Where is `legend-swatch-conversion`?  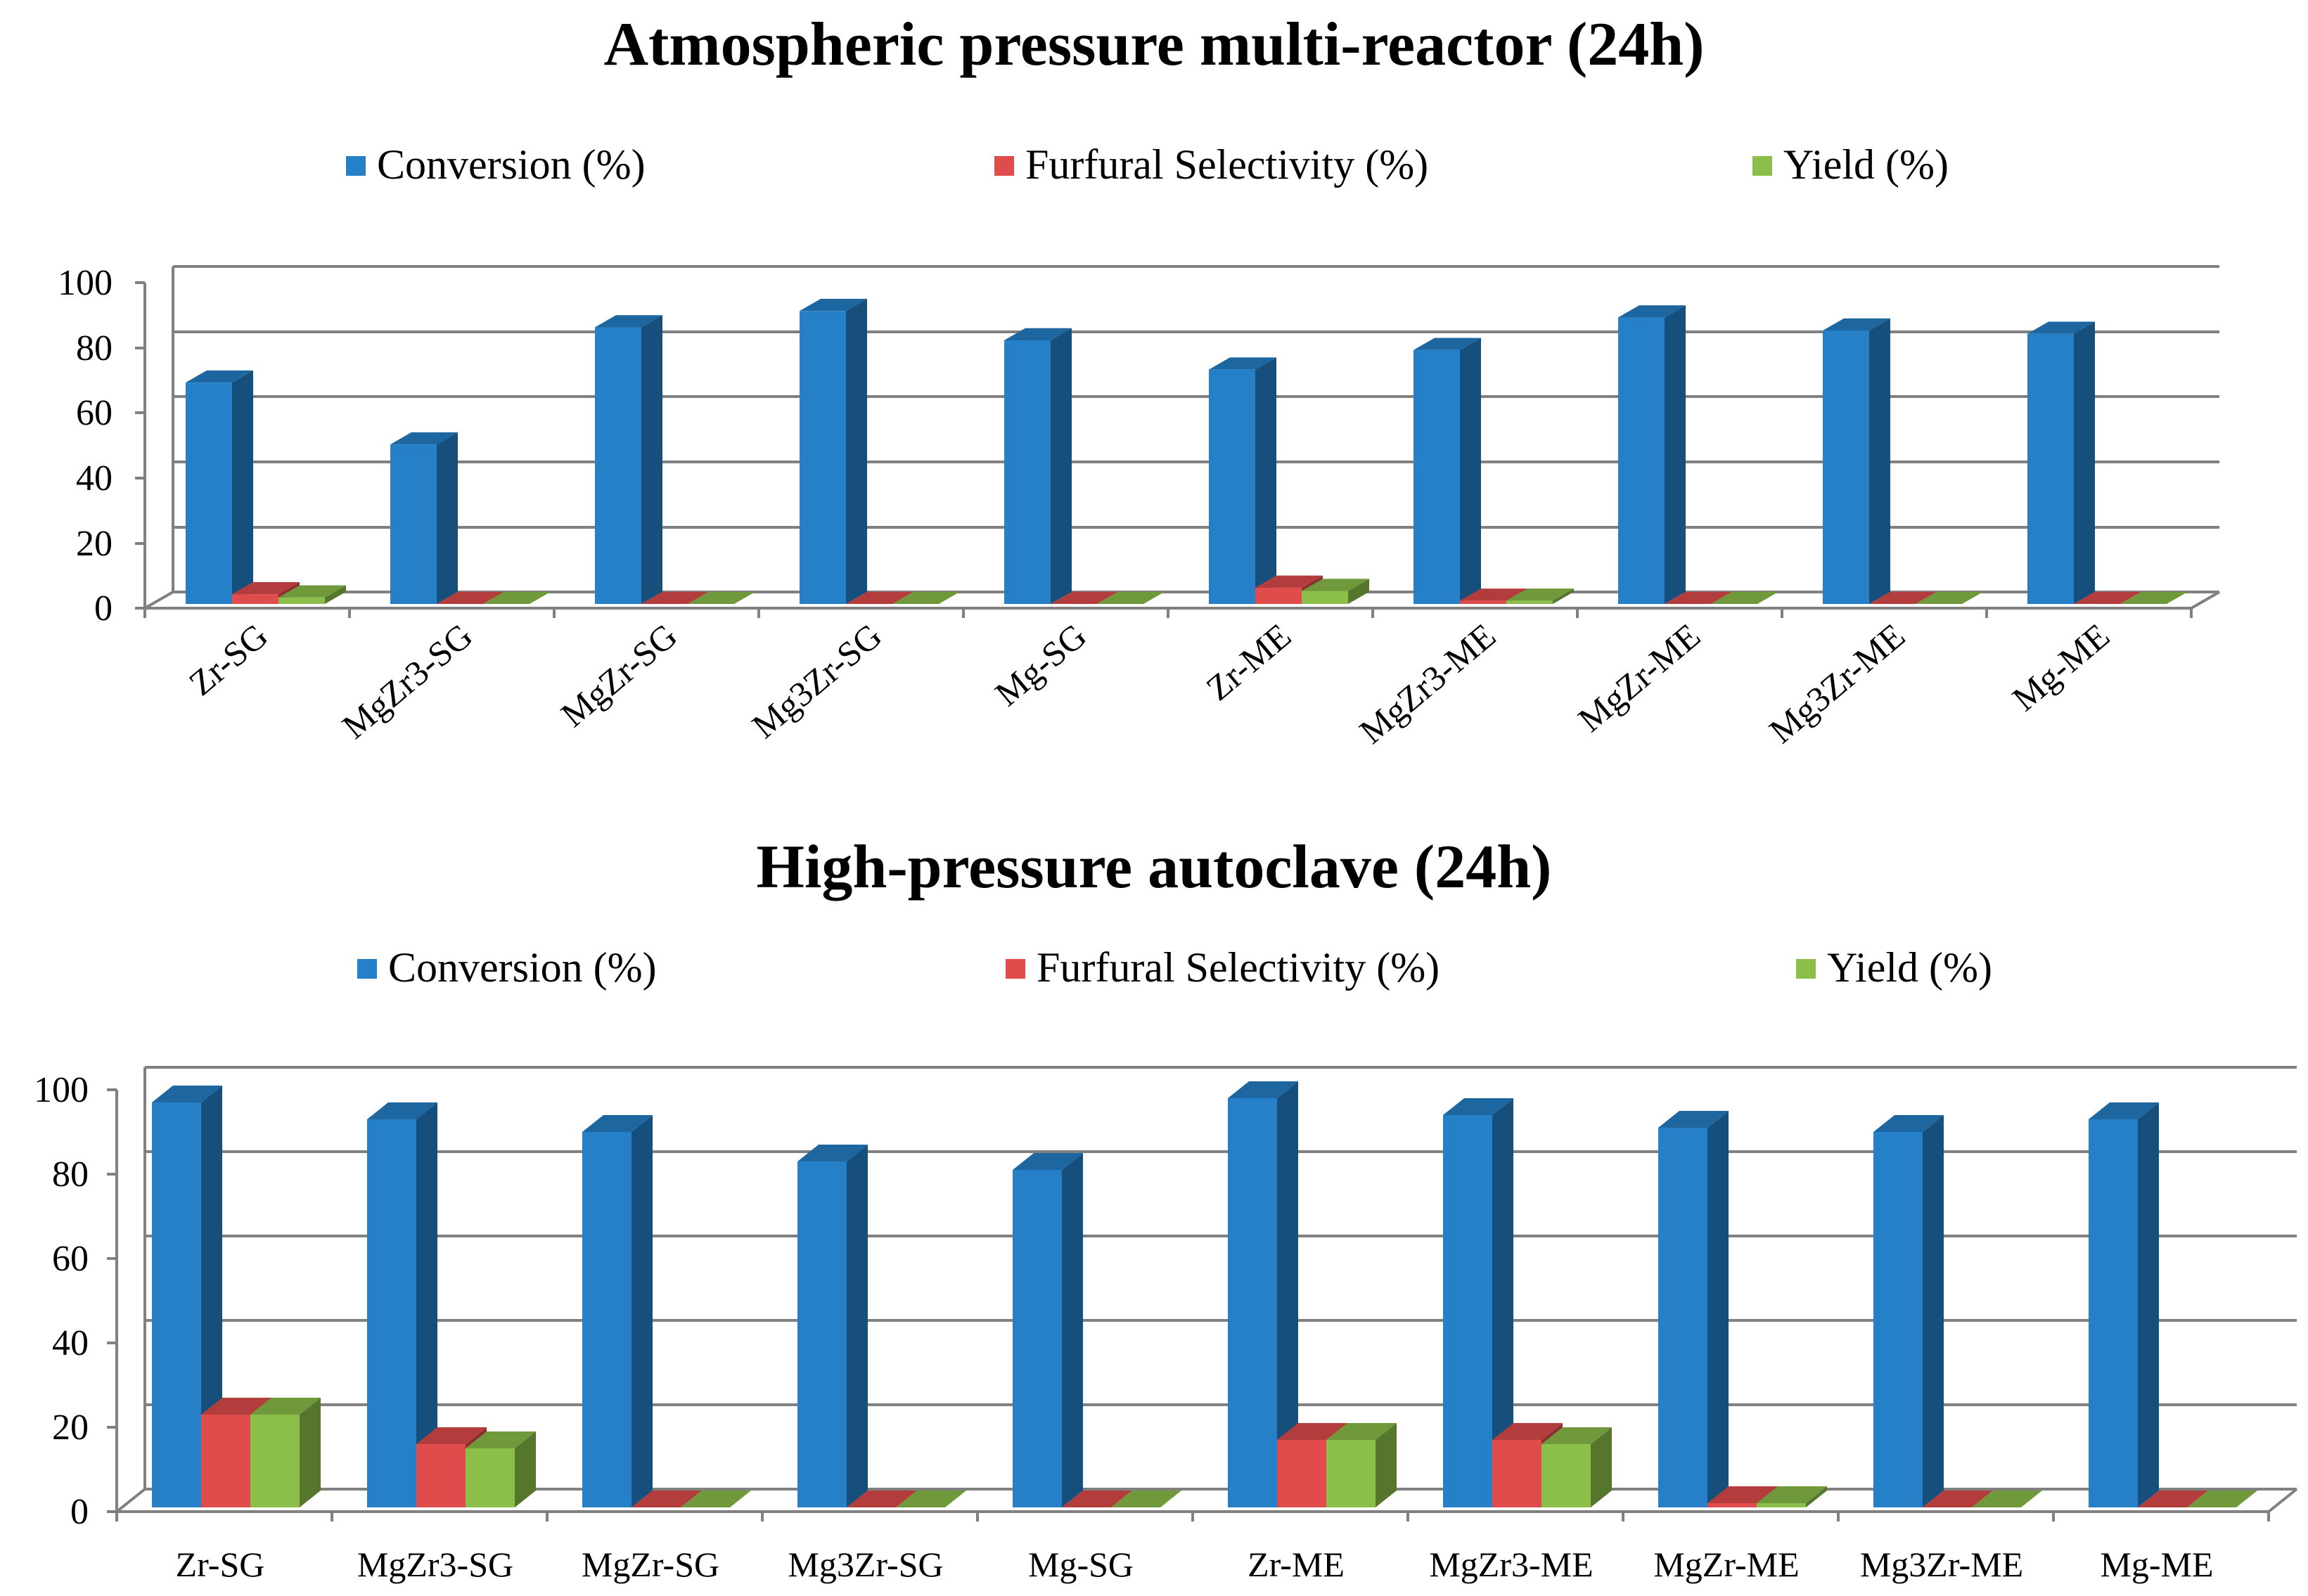 legend-swatch-conversion is located at coordinates (367, 969).